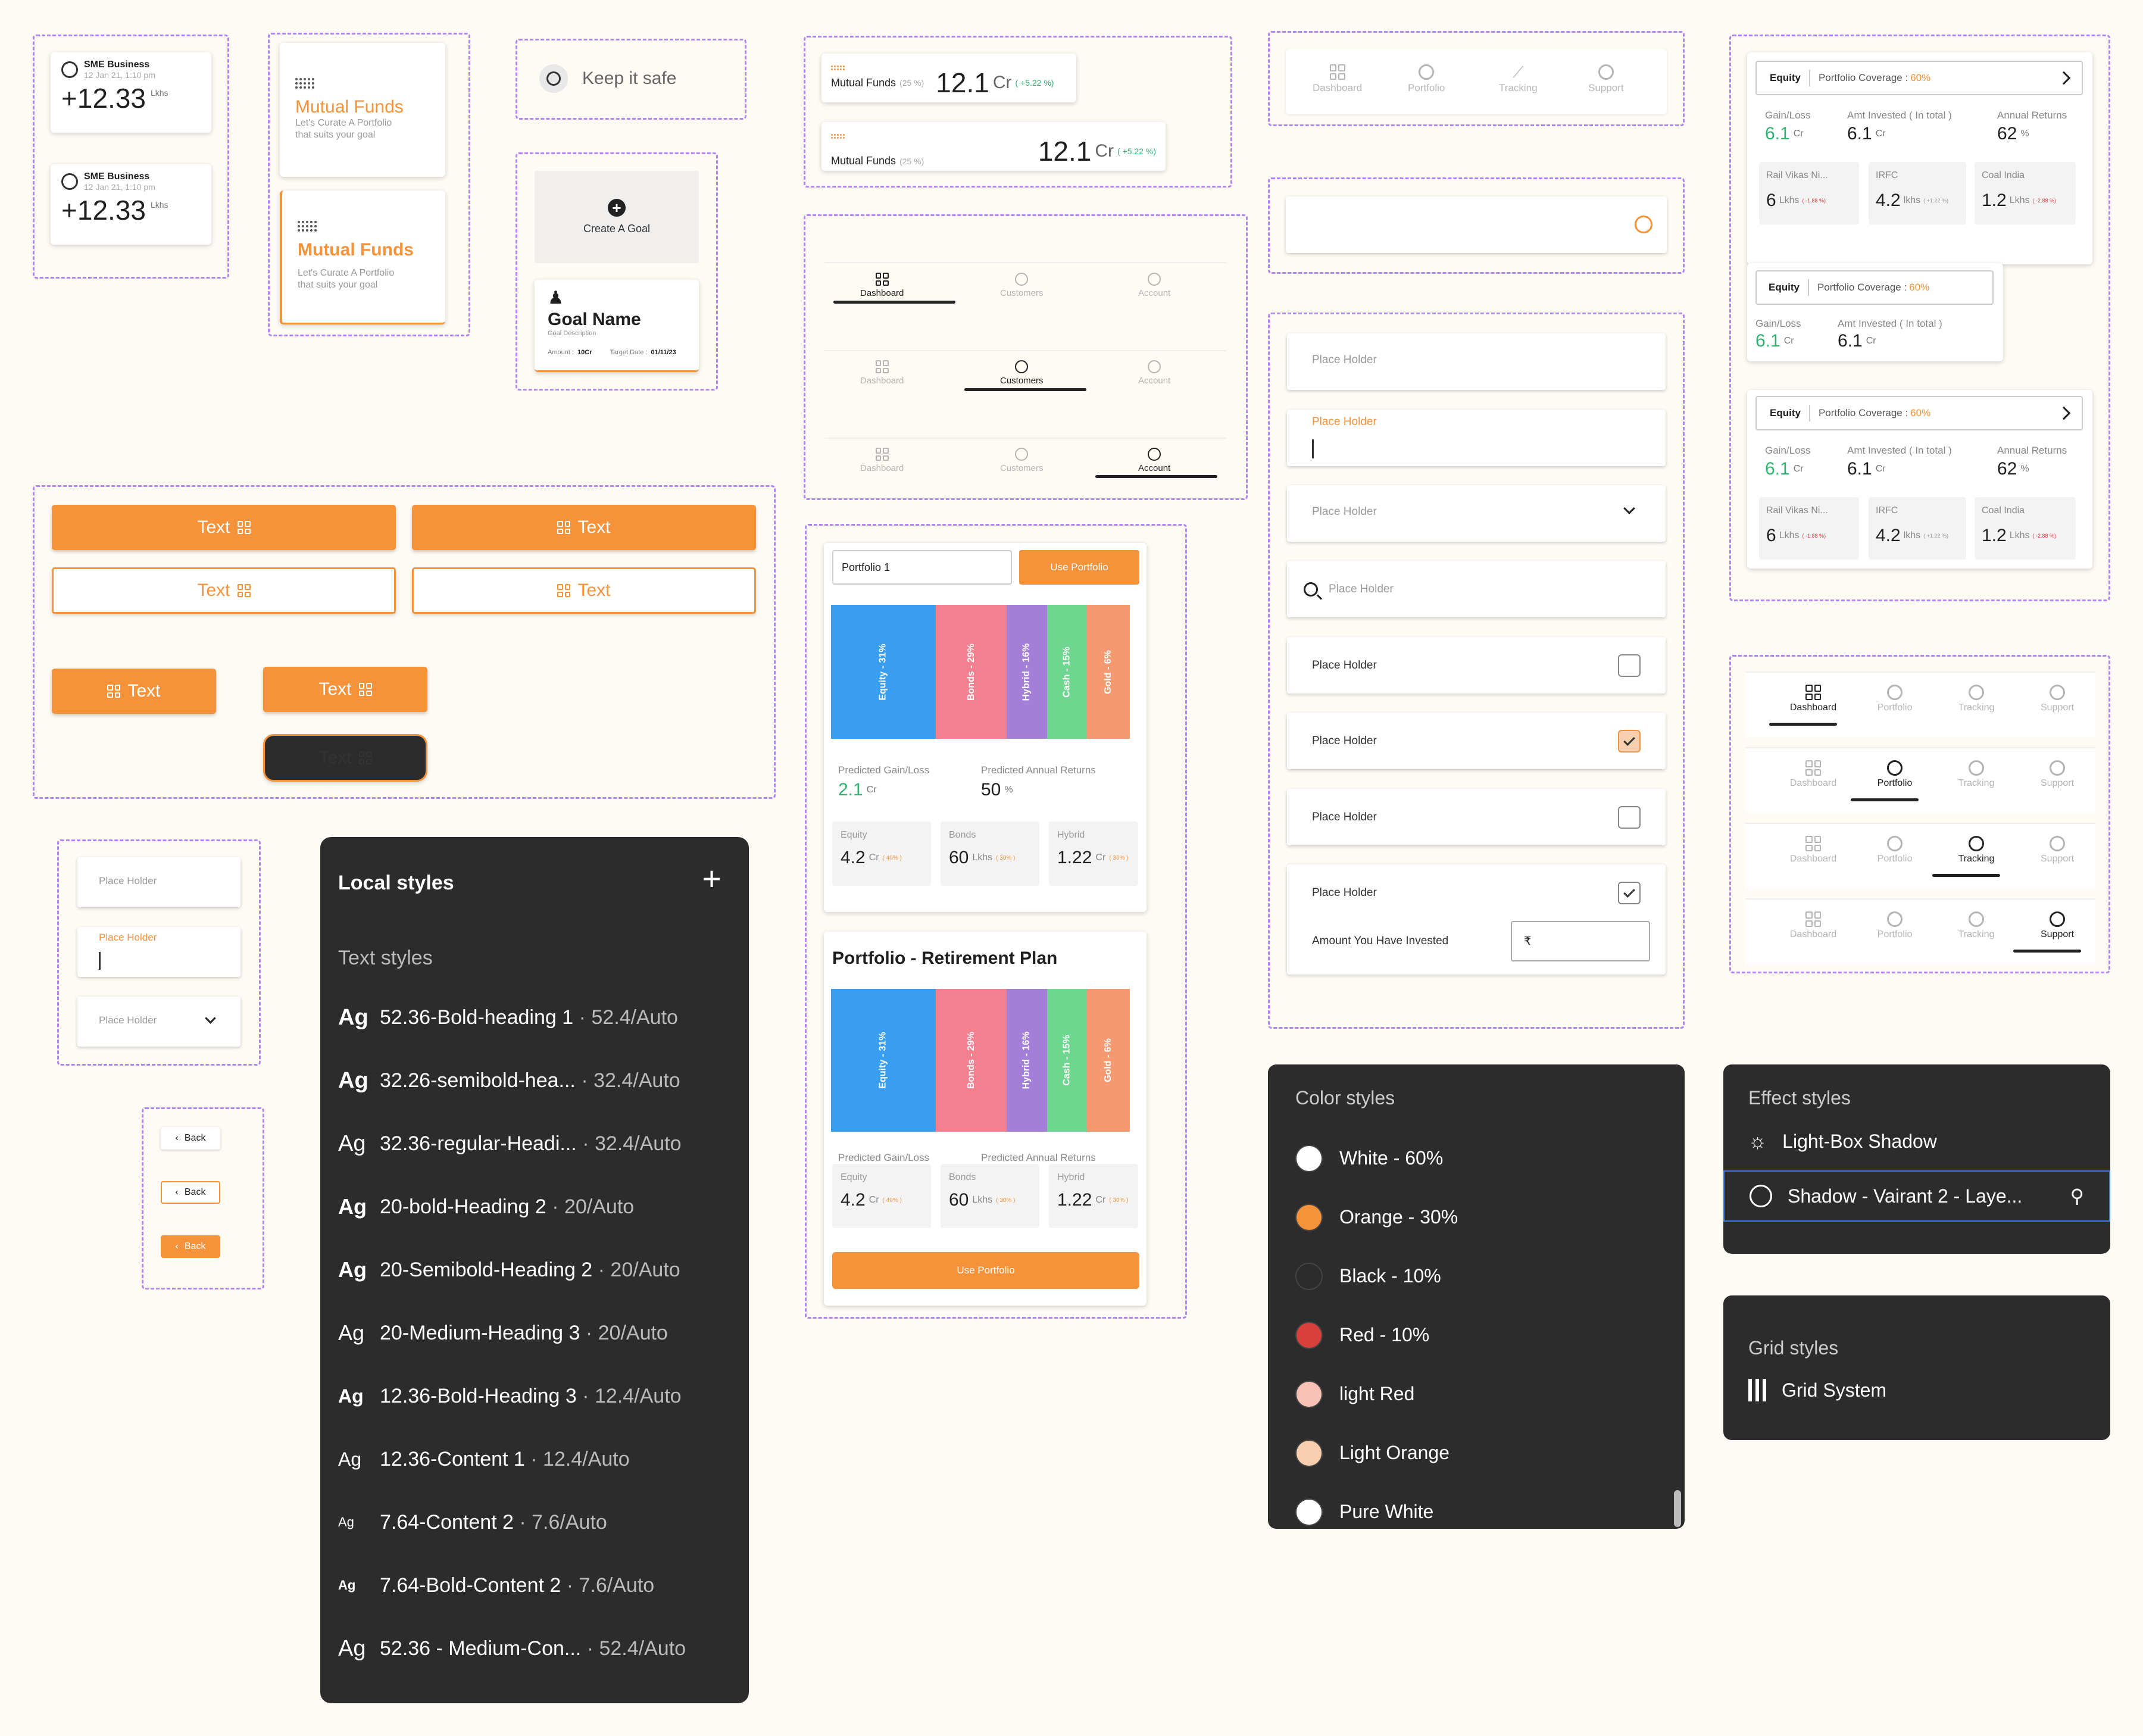  Describe the element at coordinates (512, 1648) in the screenshot. I see `text-style-item: Ag 52.36 - Medium-Con... · 52.4/Auto` at that location.